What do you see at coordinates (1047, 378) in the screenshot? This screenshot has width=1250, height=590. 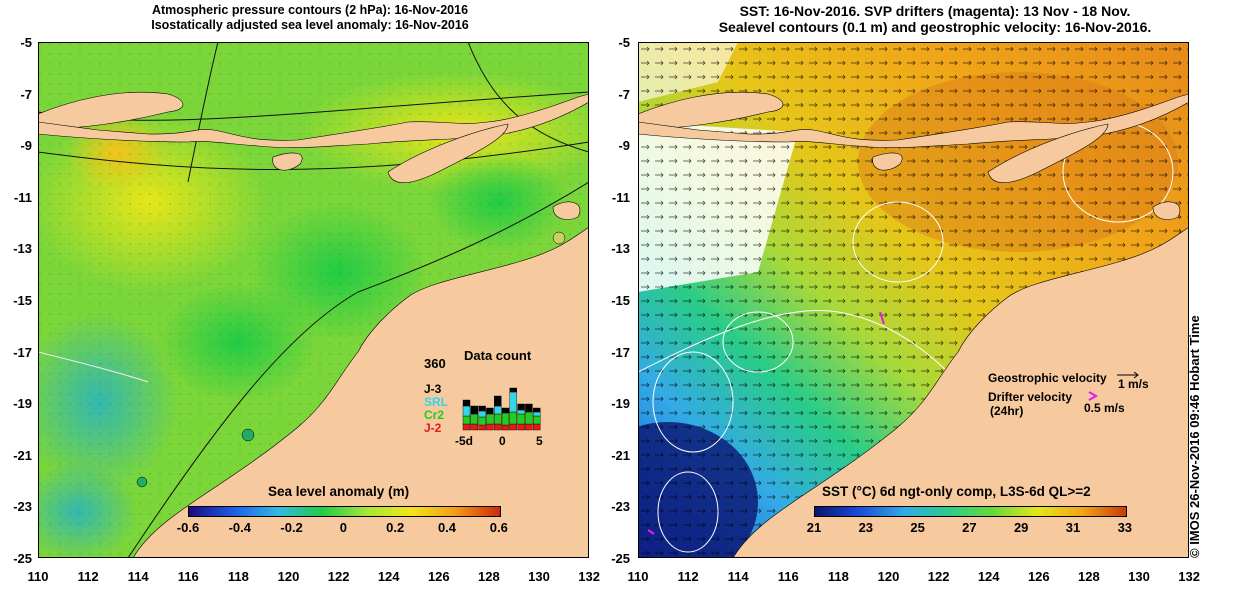 I see `geostrophic-velocity-label: Geostrophic velocity` at bounding box center [1047, 378].